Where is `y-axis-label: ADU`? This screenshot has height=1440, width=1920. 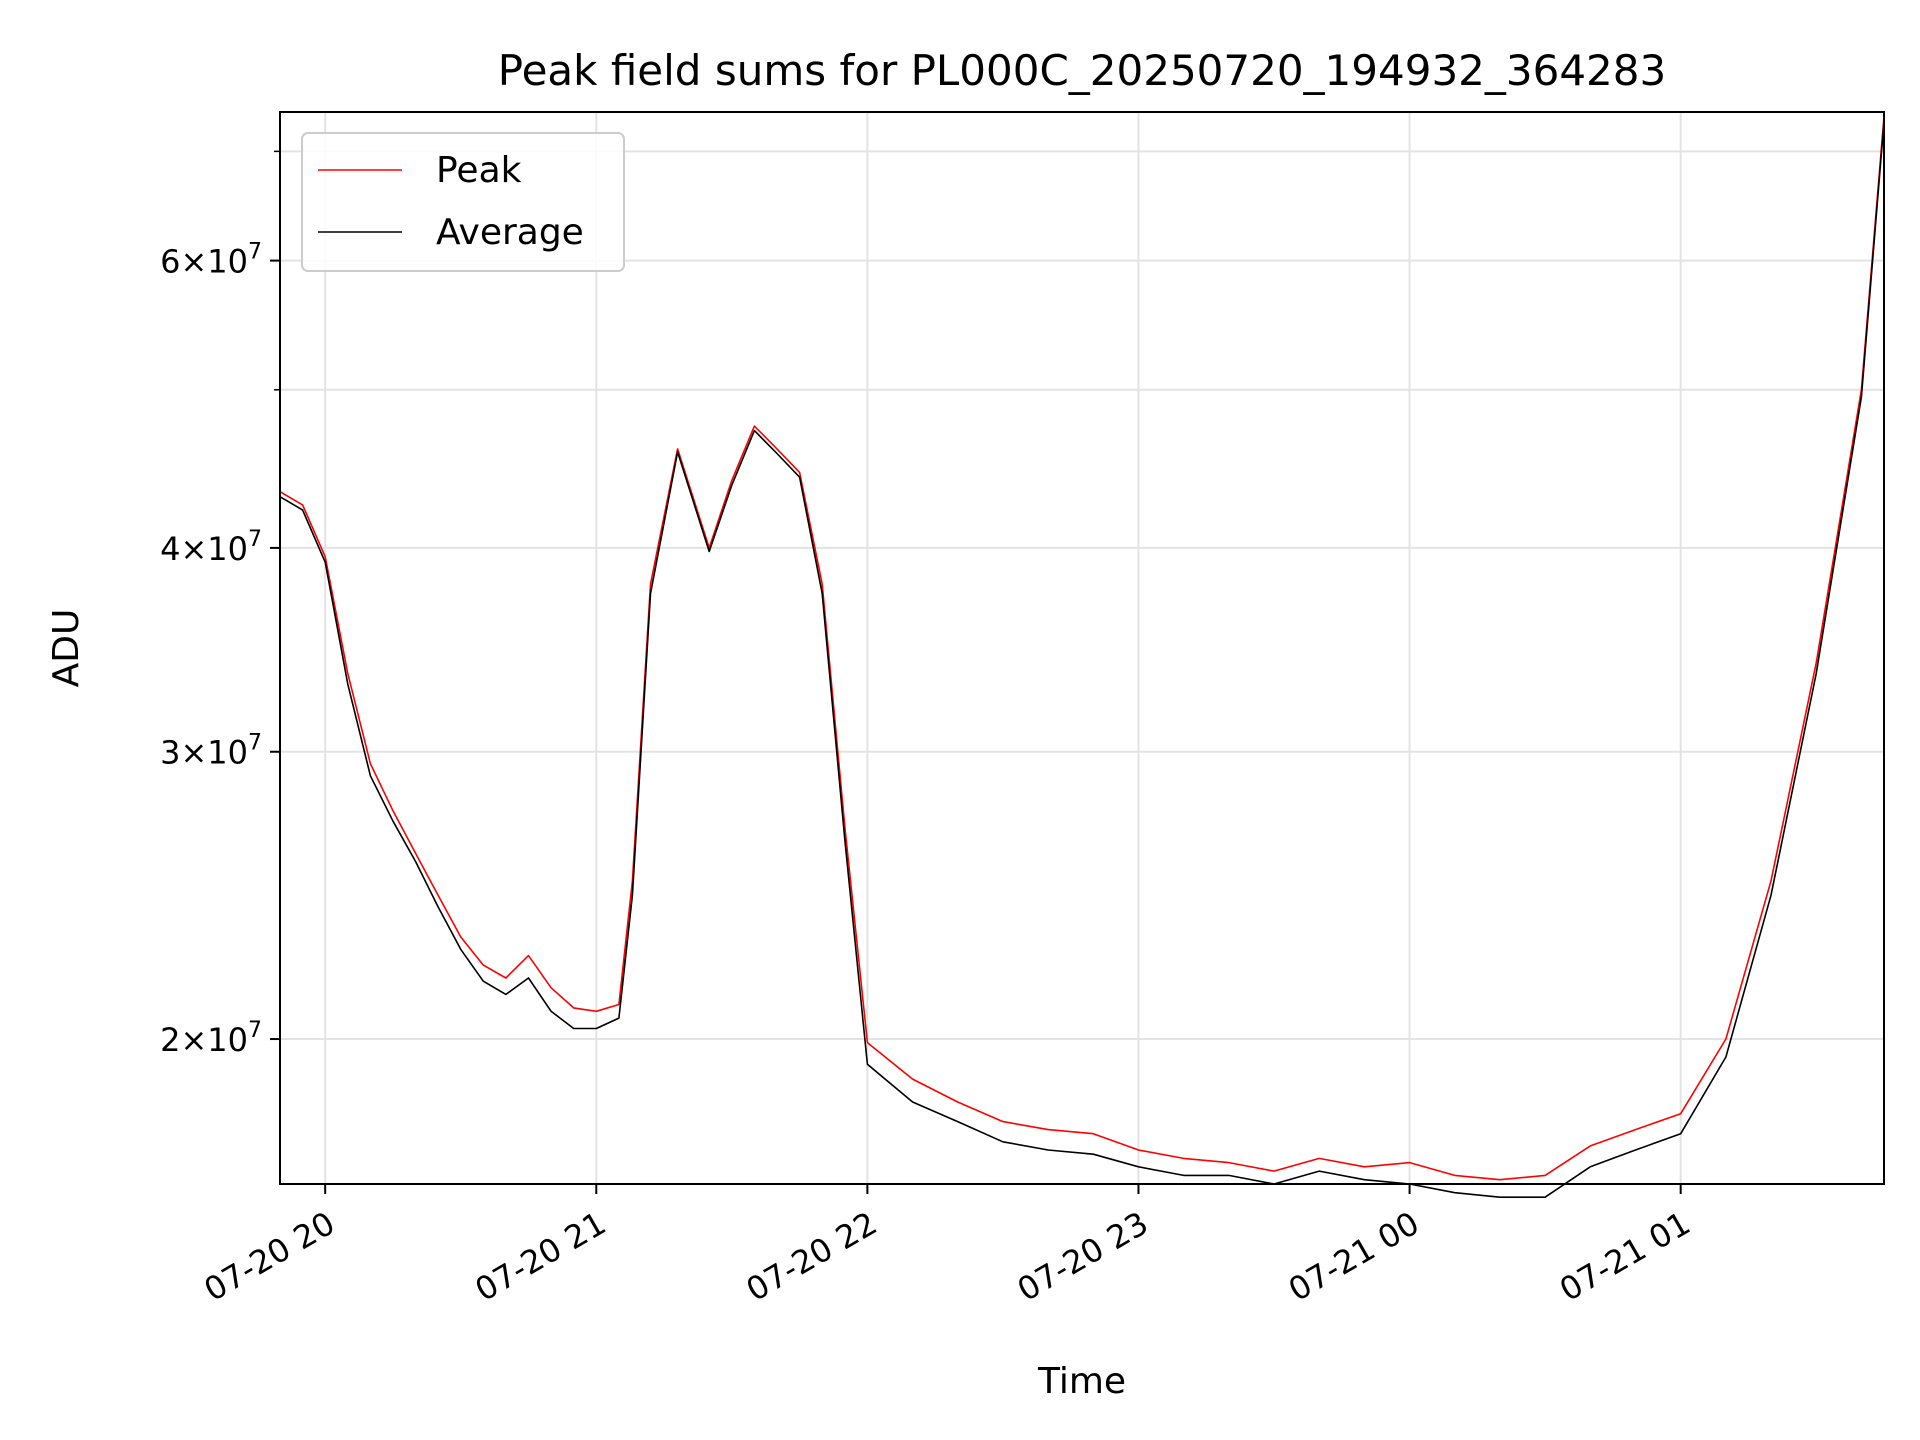
y-axis-label: ADU is located at coordinates (66, 648).